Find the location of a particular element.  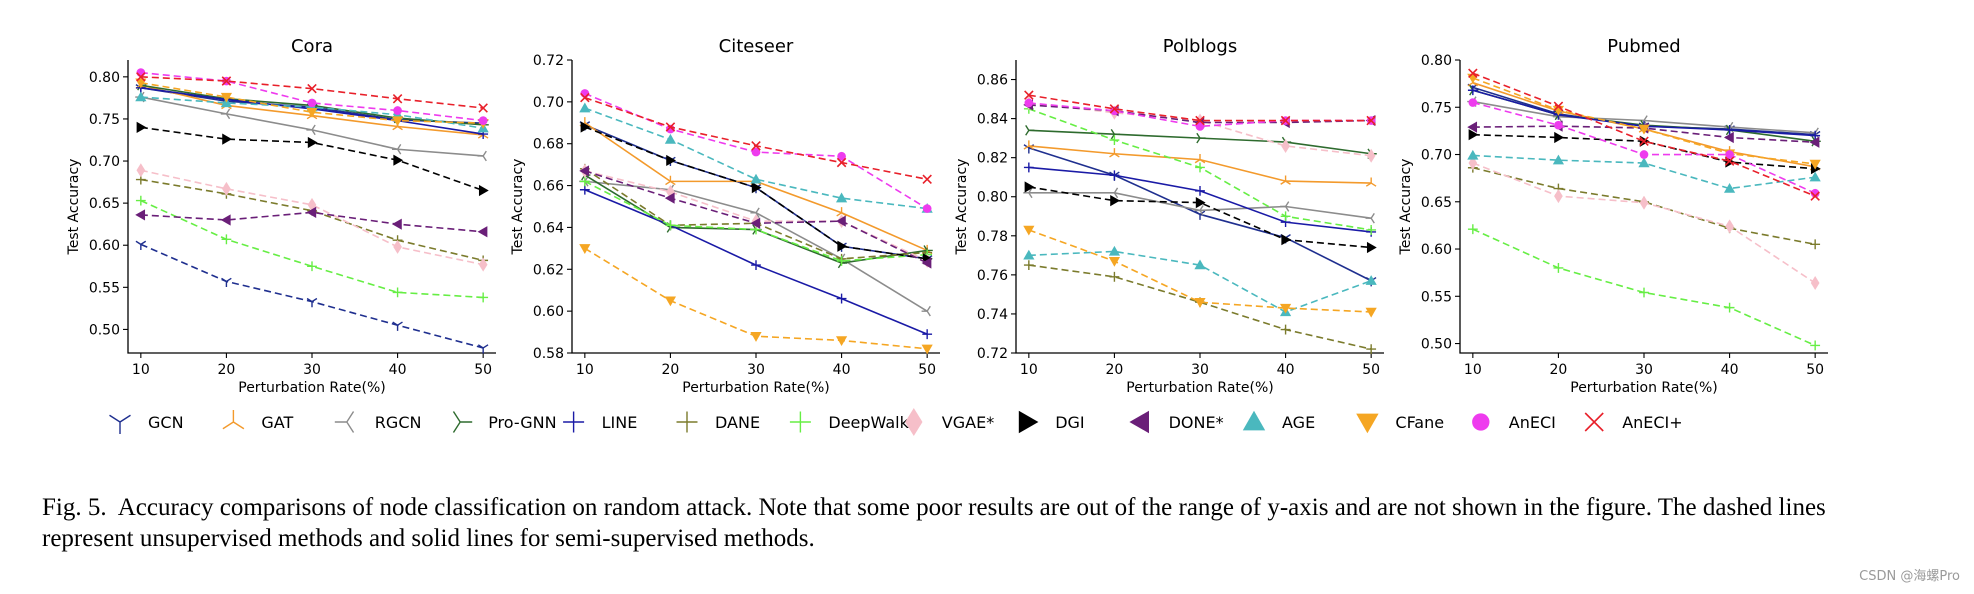

series-dgi is located at coordinates (756, 193).